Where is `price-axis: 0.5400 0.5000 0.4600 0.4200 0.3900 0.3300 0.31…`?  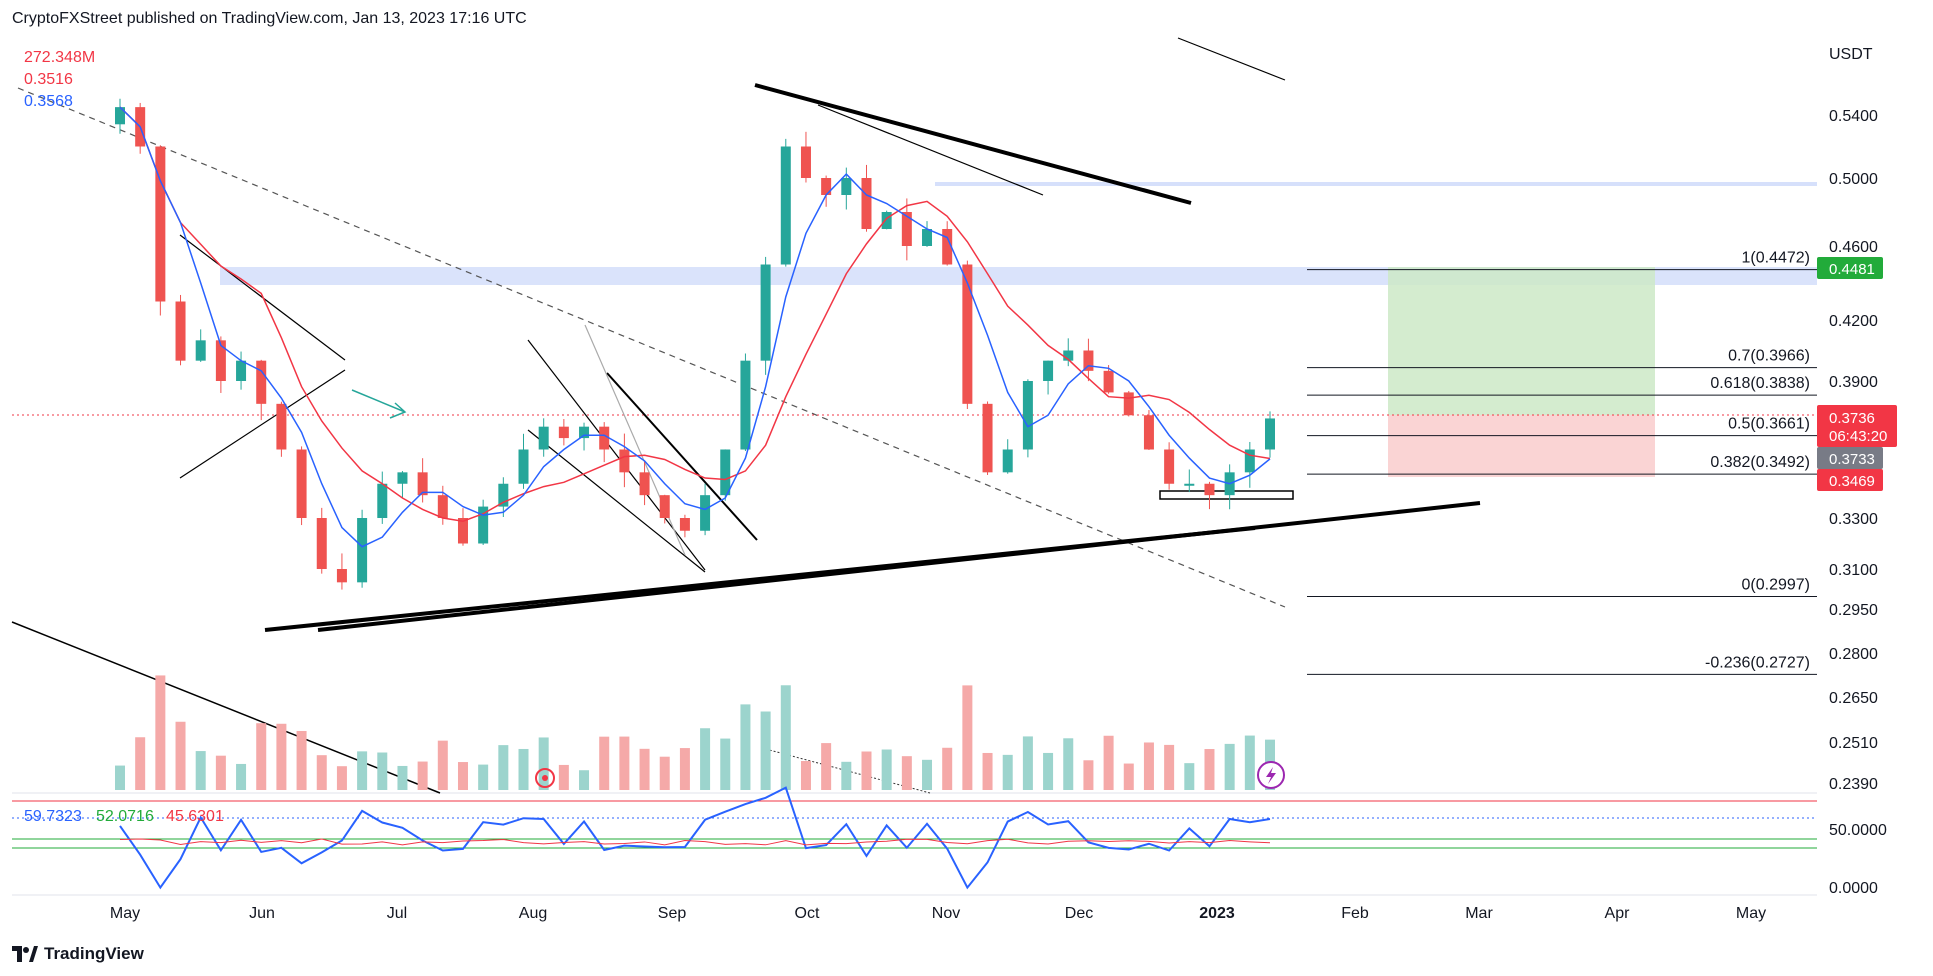 price-axis: 0.5400 0.5000 0.4600 0.4200 0.3900 0.3300 0.31… is located at coordinates (1853, 450).